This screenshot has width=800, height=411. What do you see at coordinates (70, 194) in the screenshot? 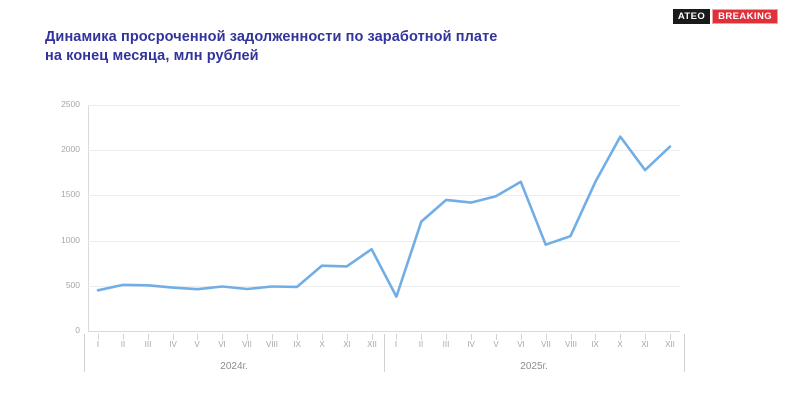
I see `y-tick-label: 1500` at bounding box center [70, 194].